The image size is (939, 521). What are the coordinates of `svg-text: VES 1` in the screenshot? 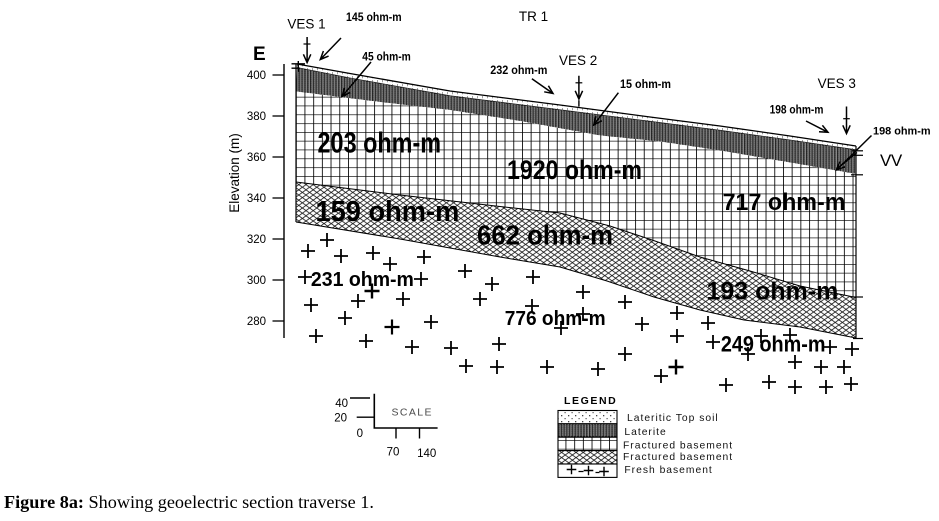 It's located at (306, 23).